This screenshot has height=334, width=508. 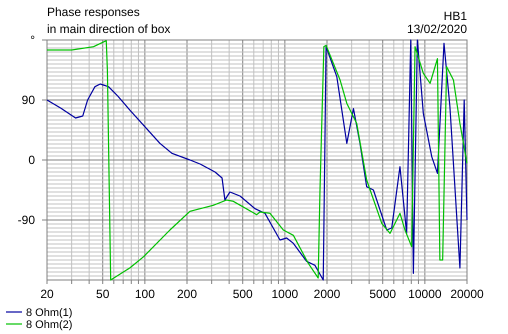 What do you see at coordinates (33, 39) in the screenshot?
I see `y-tick-label: °` at bounding box center [33, 39].